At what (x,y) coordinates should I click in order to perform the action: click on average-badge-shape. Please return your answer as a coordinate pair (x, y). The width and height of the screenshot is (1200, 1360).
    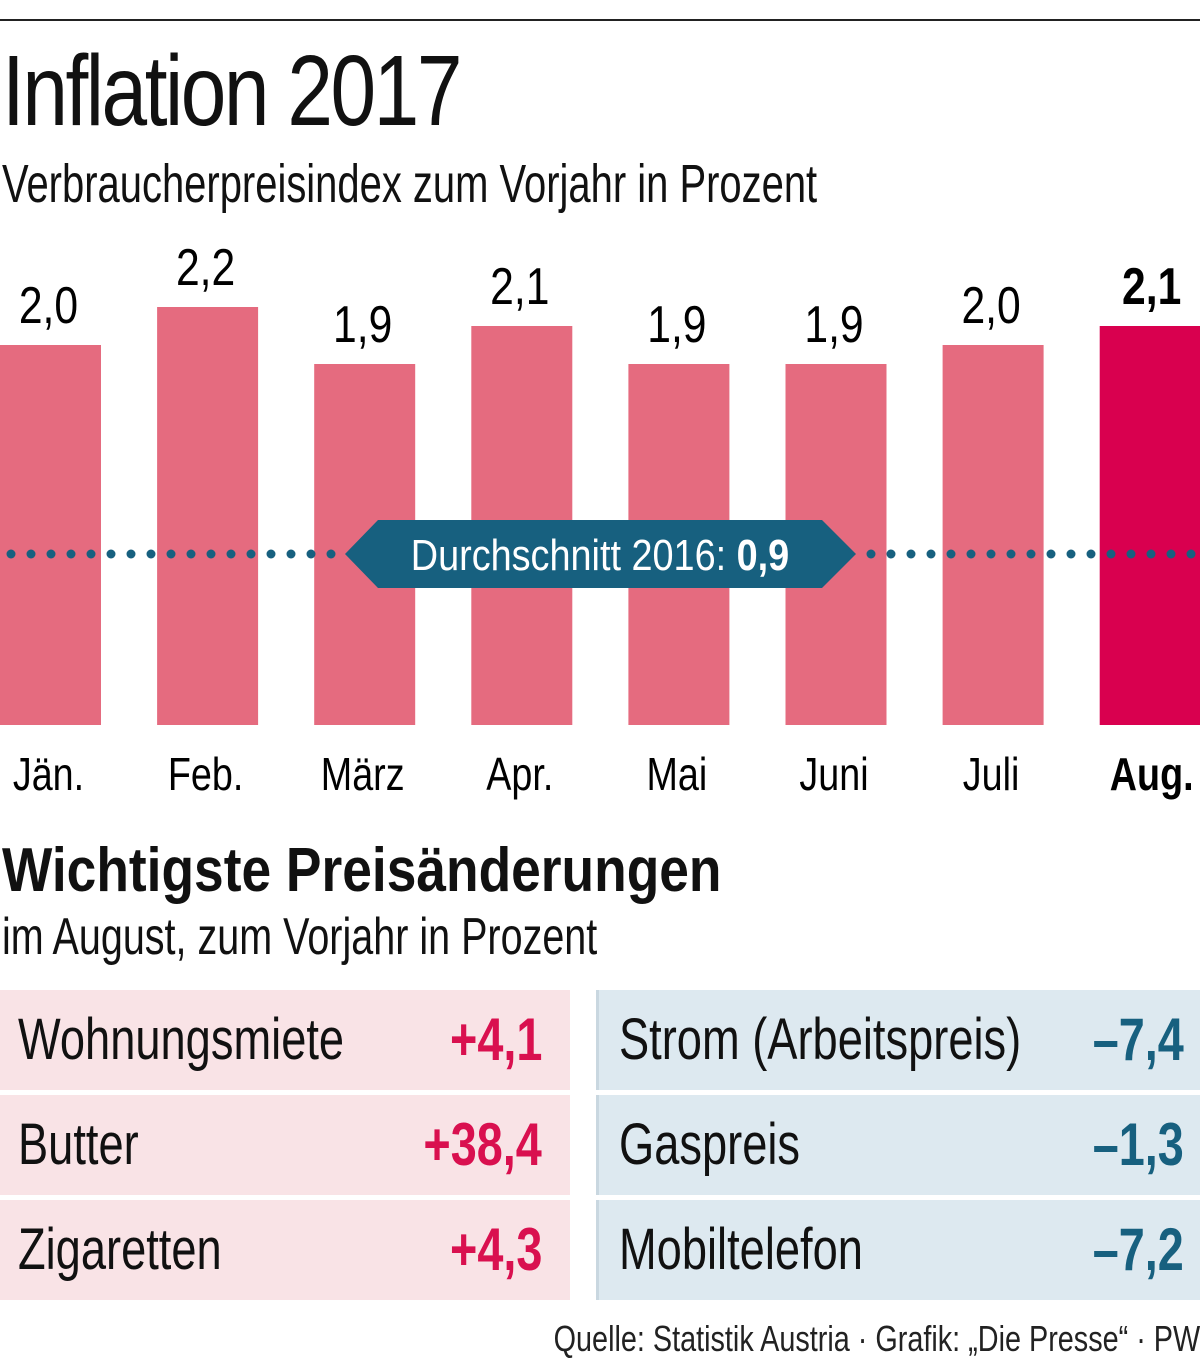
    Looking at the image, I should click on (600, 554).